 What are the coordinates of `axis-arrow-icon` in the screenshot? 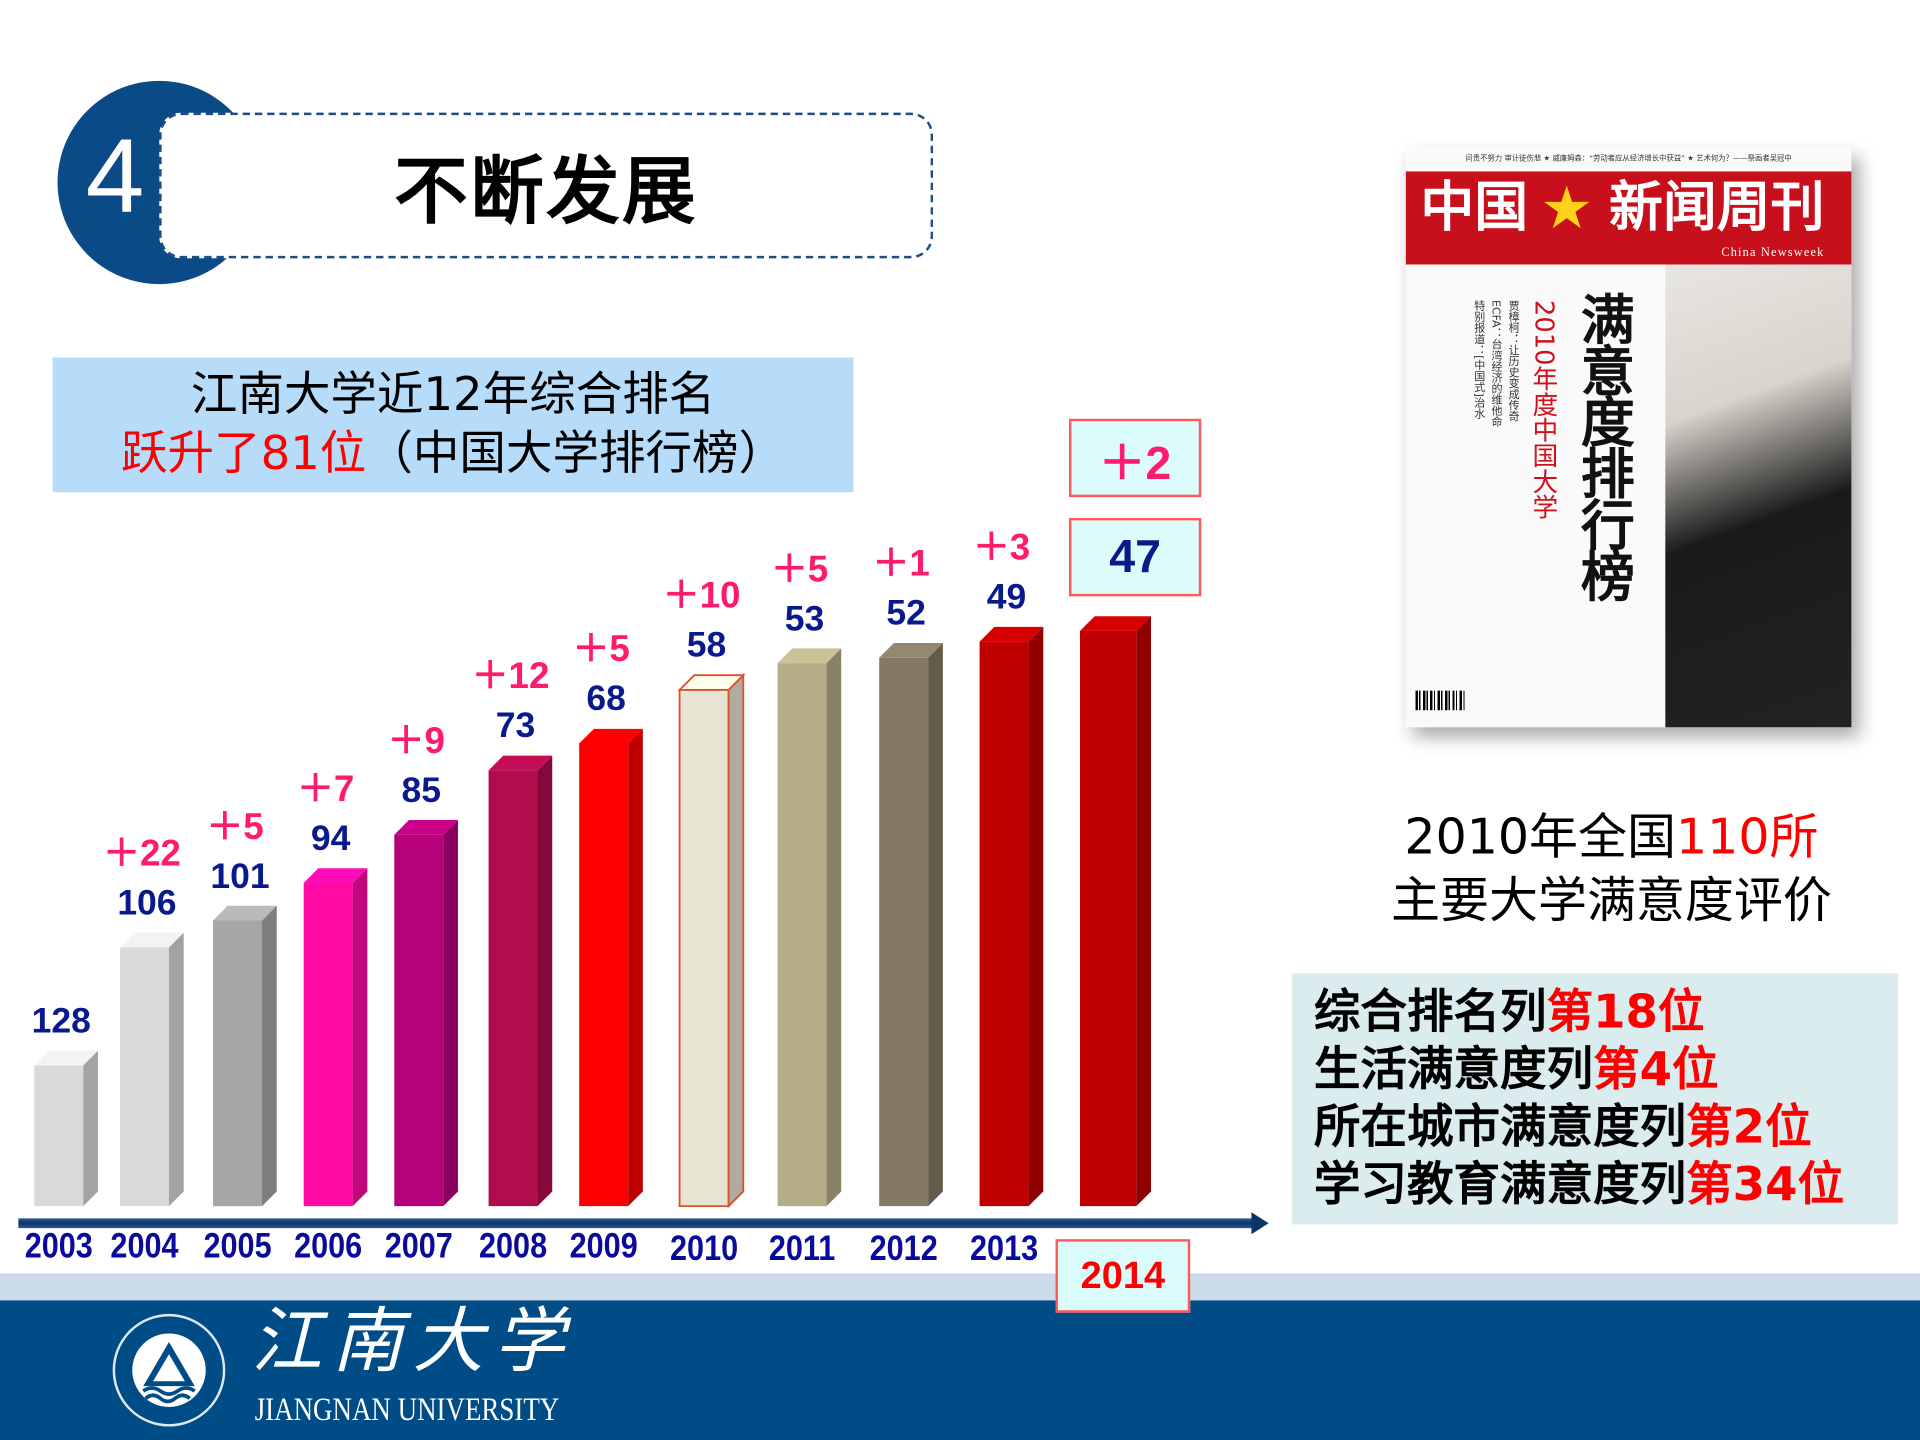 It's located at (1260, 1223).